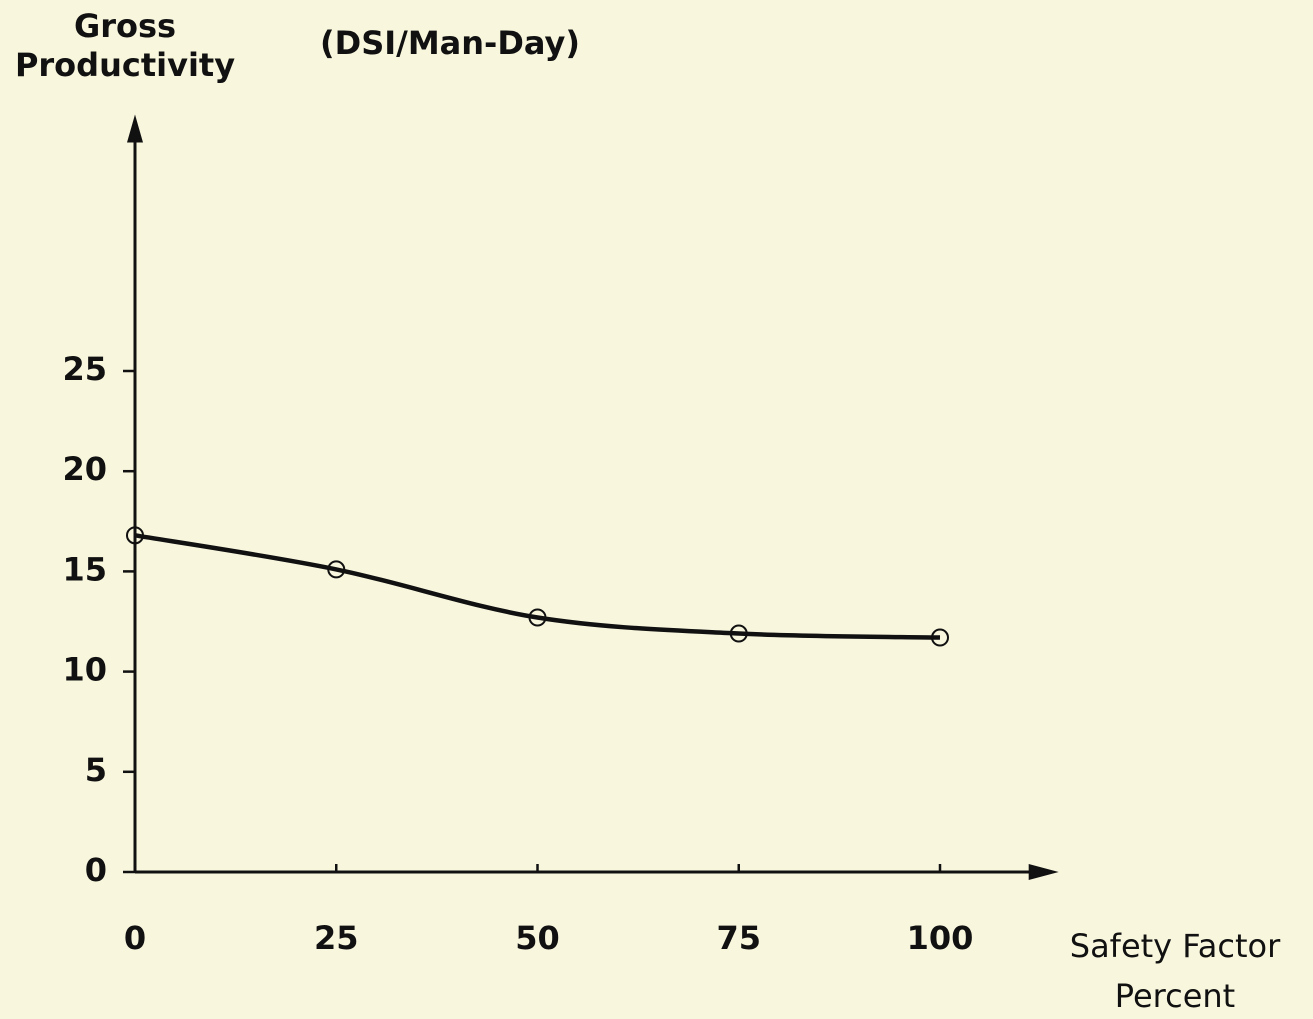  Describe the element at coordinates (84, 369) in the screenshot. I see `y-tick-label: 25` at that location.